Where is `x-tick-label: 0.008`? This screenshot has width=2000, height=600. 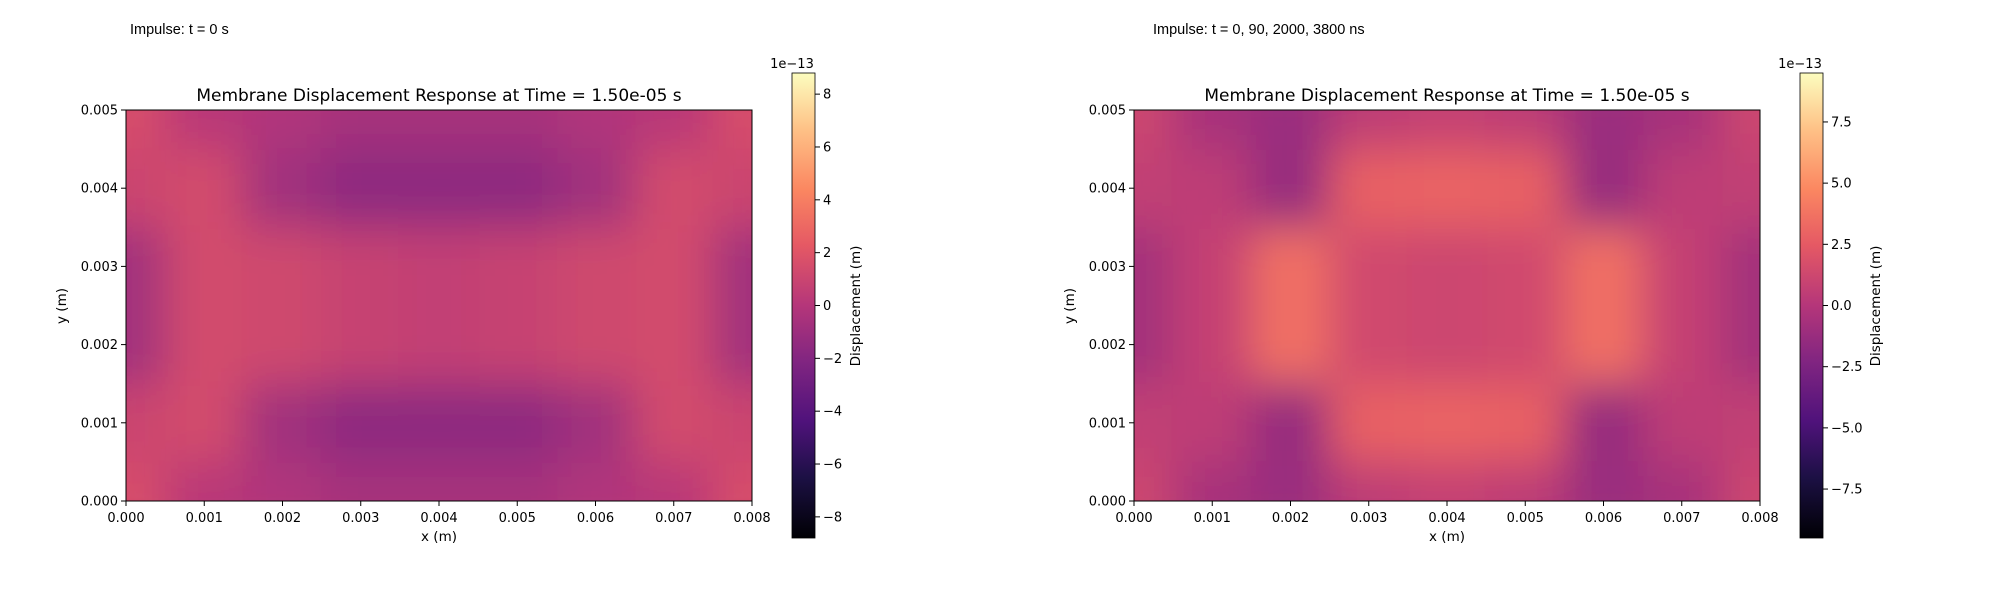 x-tick-label: 0.008 is located at coordinates (751, 518).